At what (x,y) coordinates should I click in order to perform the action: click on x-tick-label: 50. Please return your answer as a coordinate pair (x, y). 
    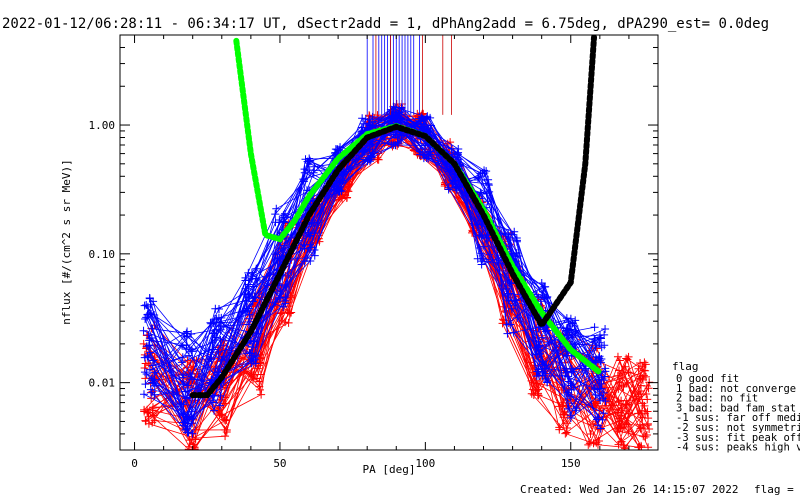
    Looking at the image, I should click on (279, 463).